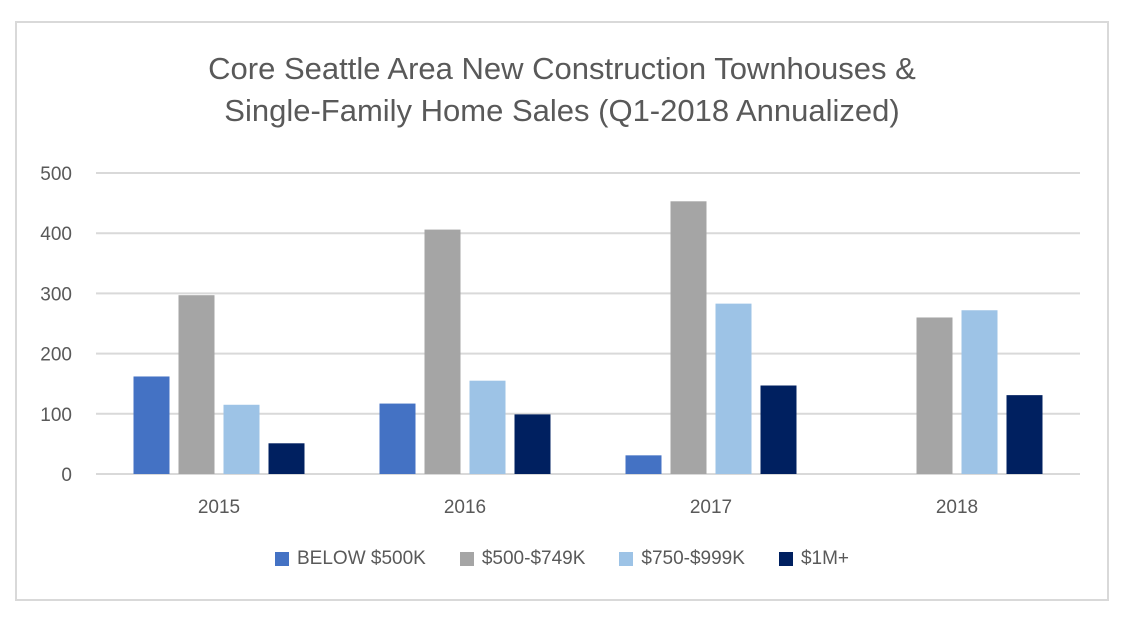 The height and width of the screenshot is (626, 1124). What do you see at coordinates (56, 234) in the screenshot?
I see `y-tick-label: 400` at bounding box center [56, 234].